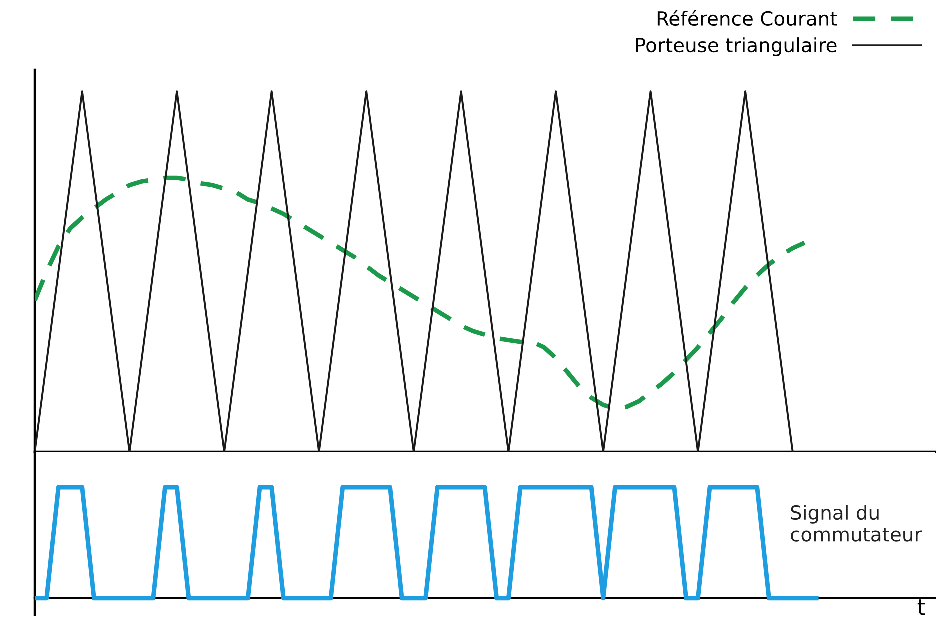  Describe the element at coordinates (856, 523) in the screenshot. I see `series-label: Signal du commutateur` at that location.